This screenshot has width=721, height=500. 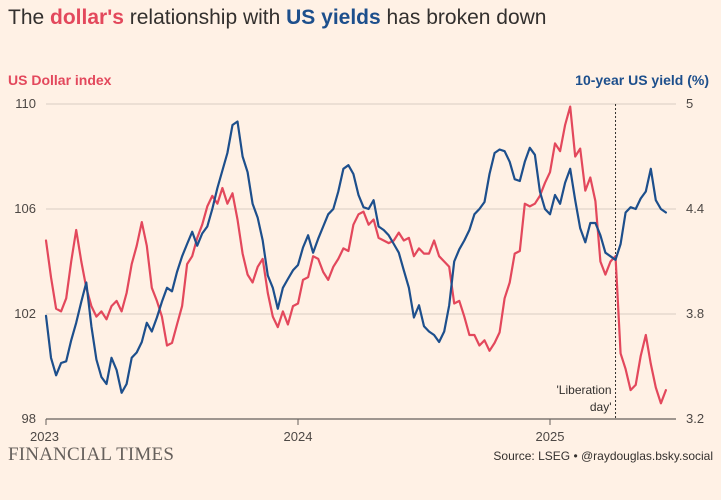 What do you see at coordinates (44, 436) in the screenshot?
I see `x-tick-label: 2023` at bounding box center [44, 436].